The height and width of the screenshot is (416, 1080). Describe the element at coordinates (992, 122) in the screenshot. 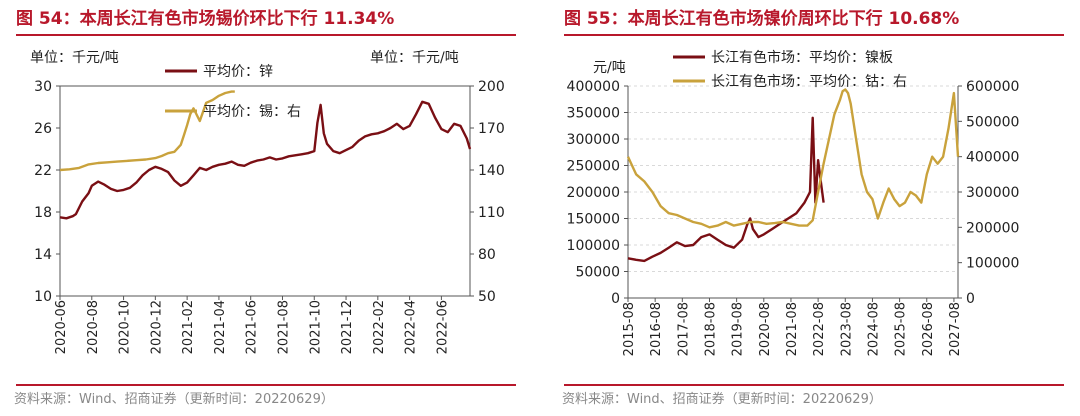

I see `y-right-tick-label: 500000` at that location.